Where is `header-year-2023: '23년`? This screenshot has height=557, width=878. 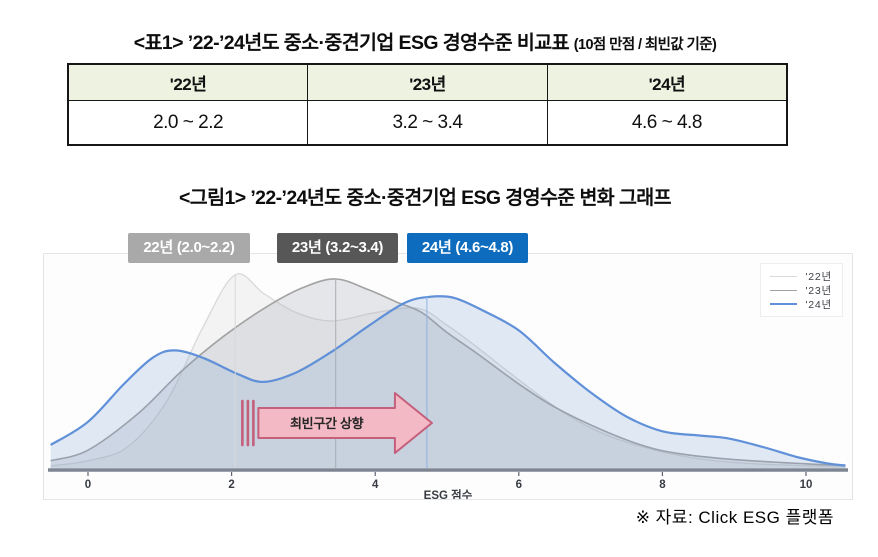 header-year-2023: '23년 is located at coordinates (427, 82).